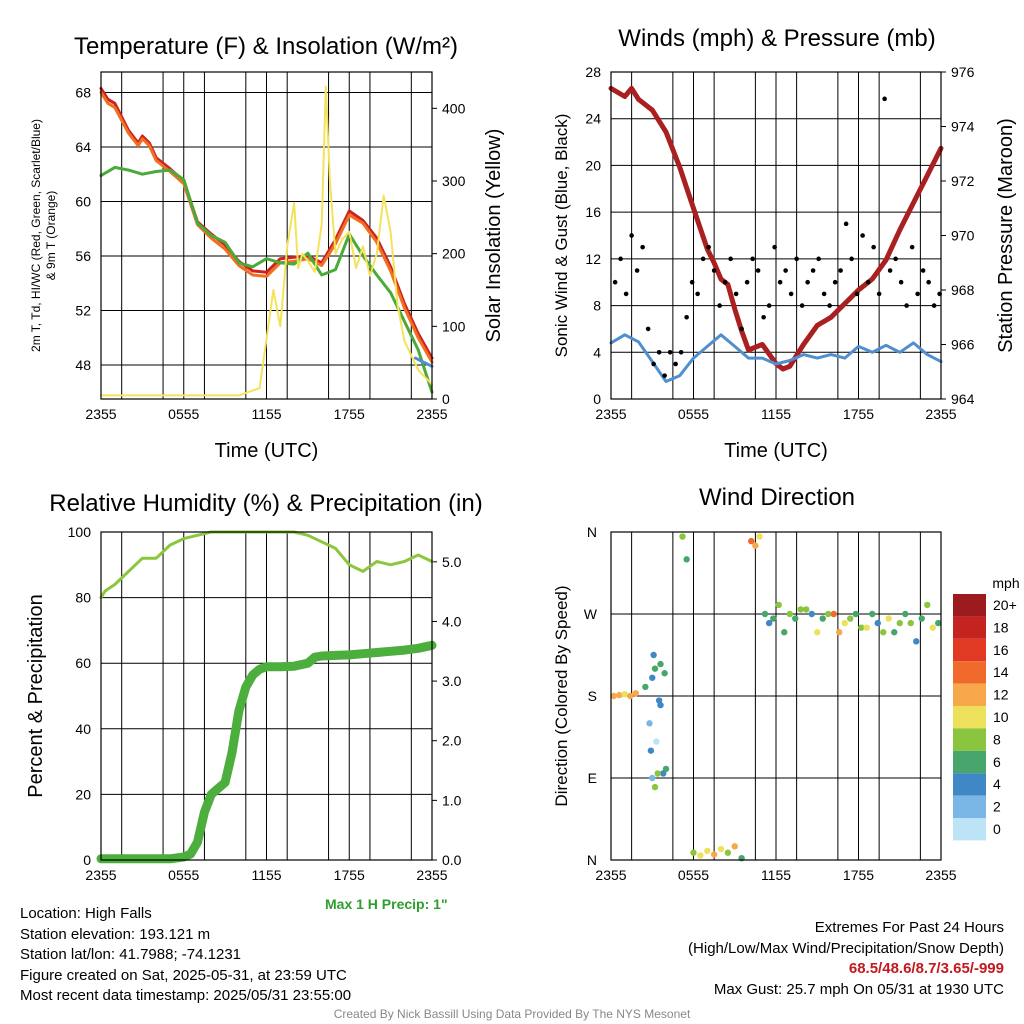 The image size is (1024, 1024). Describe the element at coordinates (997, 739) in the screenshot. I see `legend-label: 8` at that location.